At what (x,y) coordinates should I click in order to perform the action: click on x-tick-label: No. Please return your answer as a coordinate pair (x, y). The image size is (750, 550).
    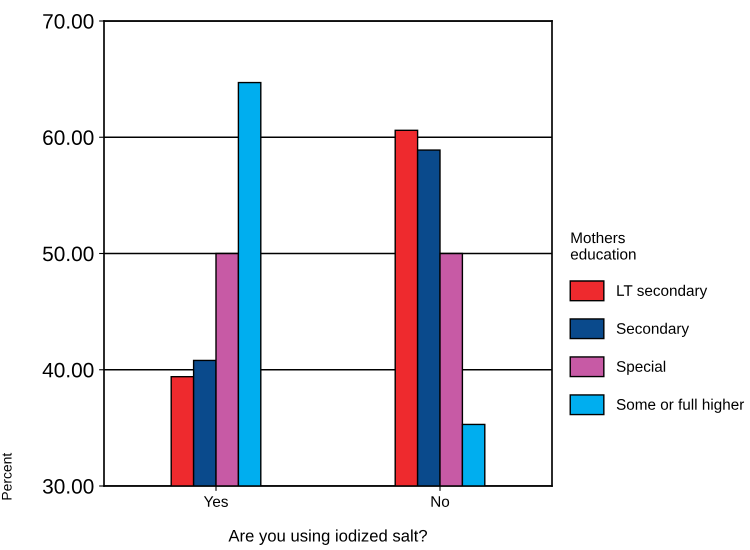
    Looking at the image, I should click on (440, 501).